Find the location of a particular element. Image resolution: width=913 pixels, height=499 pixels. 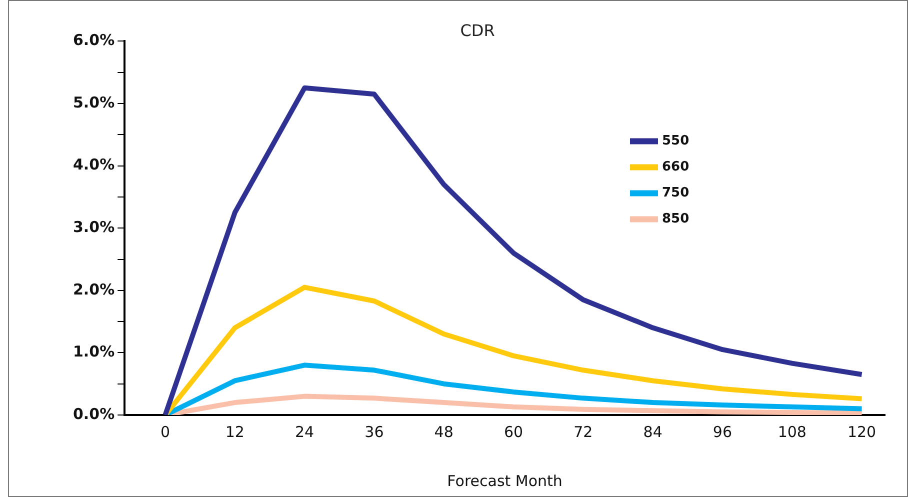

x-tick-label: 48 is located at coordinates (444, 431).